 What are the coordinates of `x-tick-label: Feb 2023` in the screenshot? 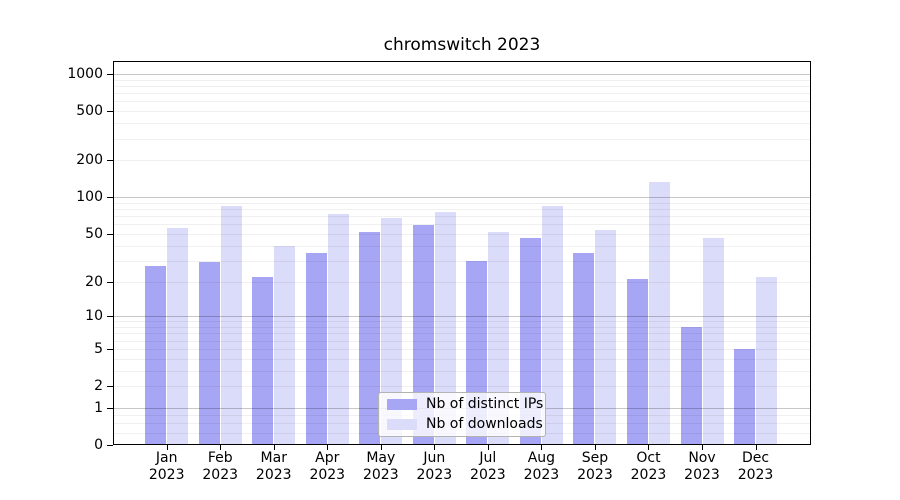 It's located at (220, 466).